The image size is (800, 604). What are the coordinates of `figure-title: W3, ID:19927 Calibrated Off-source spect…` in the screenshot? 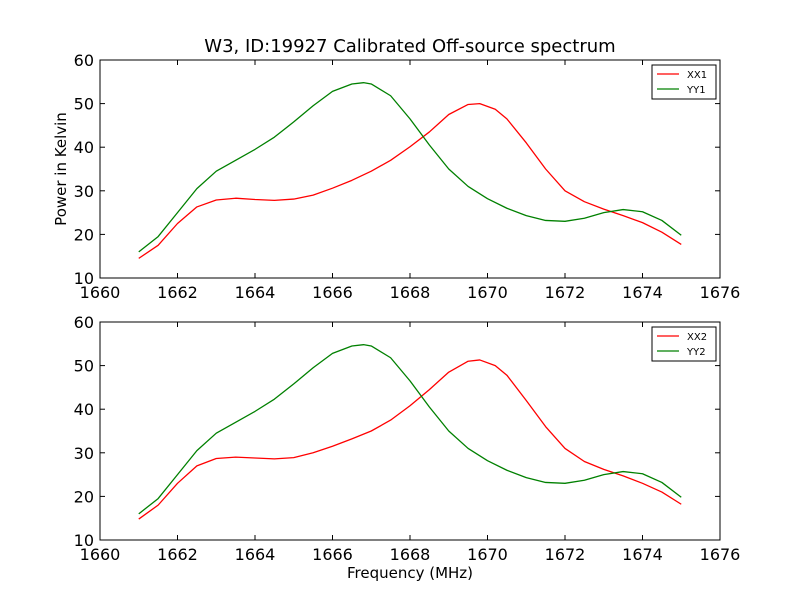 It's located at (409, 46).